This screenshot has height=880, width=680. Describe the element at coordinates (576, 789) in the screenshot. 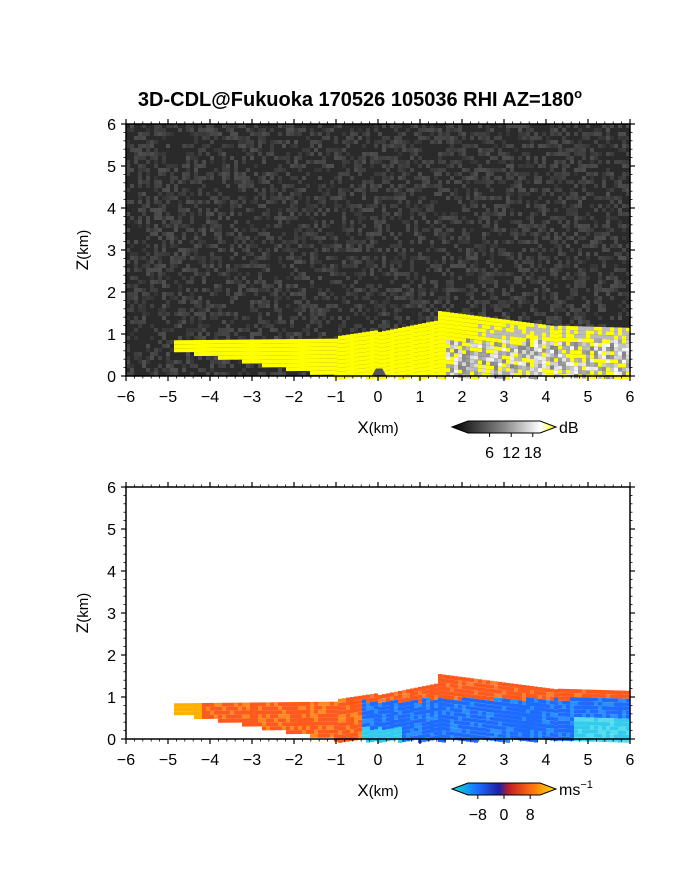

I see `velocity-colorbar-unit: ms−1` at that location.